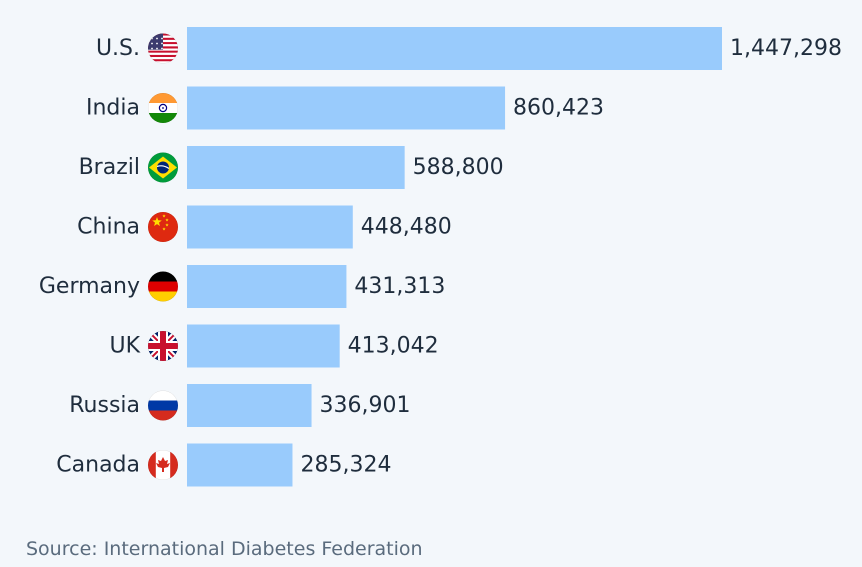 Image resolution: width=862 pixels, height=567 pixels. I want to click on bar-row-3: China 448,480, so click(264, 227).